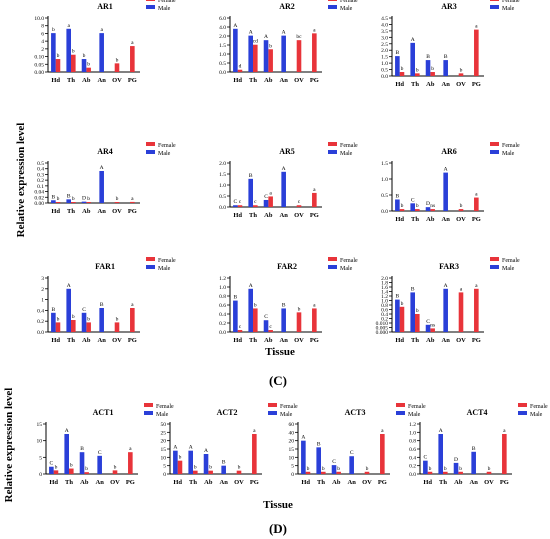 The width and height of the screenshot is (550, 539). Describe the element at coordinates (299, 202) in the screenshot. I see `bar-letter-female: c` at that location.